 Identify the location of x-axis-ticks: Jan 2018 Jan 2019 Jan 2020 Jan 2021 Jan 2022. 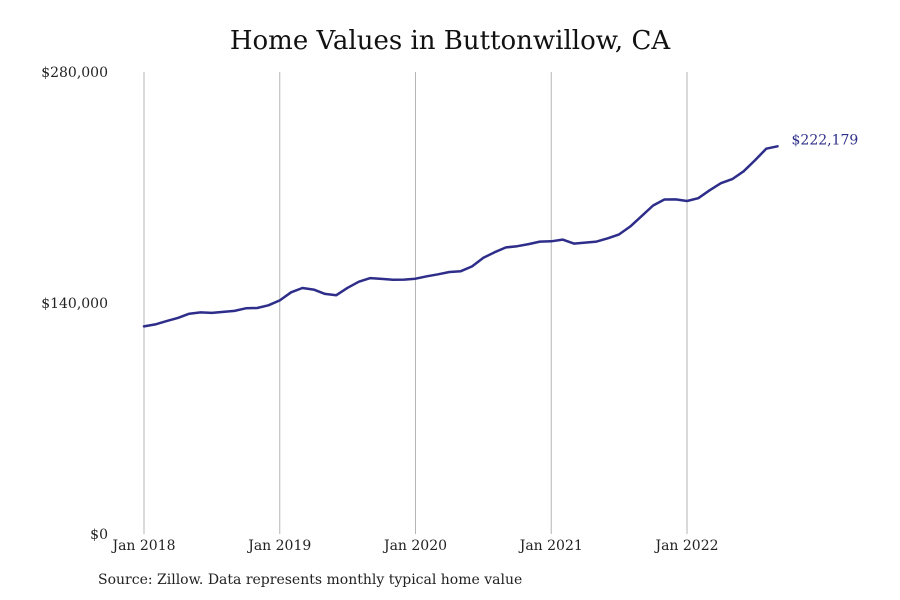
(414, 546).